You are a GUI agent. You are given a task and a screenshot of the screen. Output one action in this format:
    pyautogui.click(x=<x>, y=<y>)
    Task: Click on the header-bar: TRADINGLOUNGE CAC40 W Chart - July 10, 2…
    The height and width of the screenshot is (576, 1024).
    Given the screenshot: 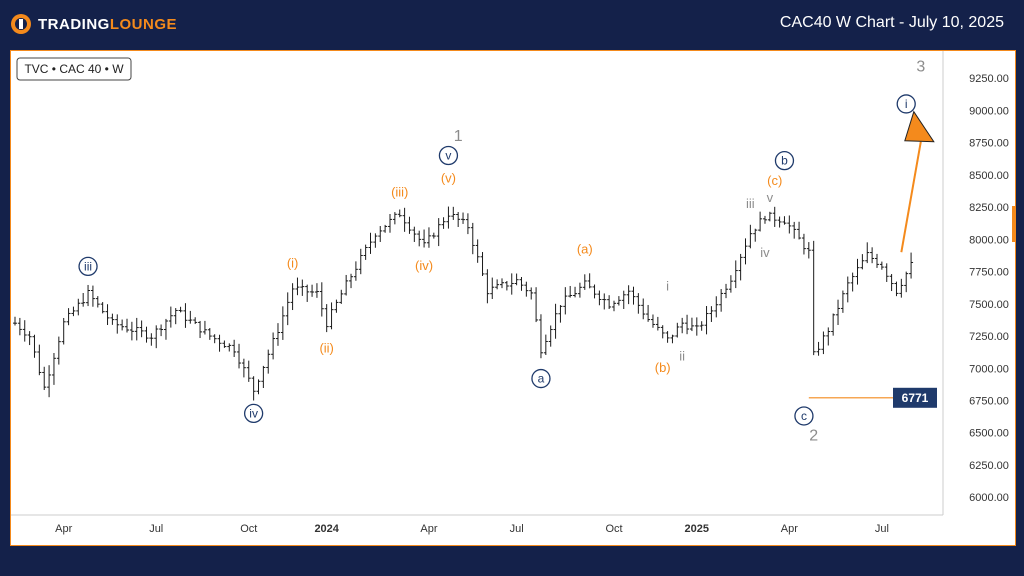 What is the action you would take?
    pyautogui.click(x=512, y=24)
    